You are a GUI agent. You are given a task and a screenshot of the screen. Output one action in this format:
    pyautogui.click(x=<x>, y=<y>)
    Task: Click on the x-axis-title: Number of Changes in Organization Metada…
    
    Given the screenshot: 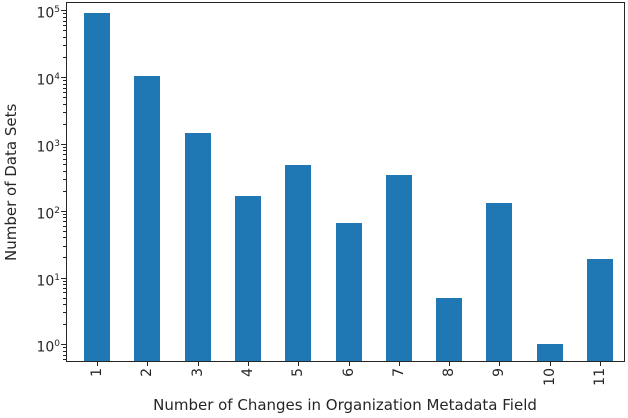 What is the action you would take?
    pyautogui.click(x=345, y=405)
    